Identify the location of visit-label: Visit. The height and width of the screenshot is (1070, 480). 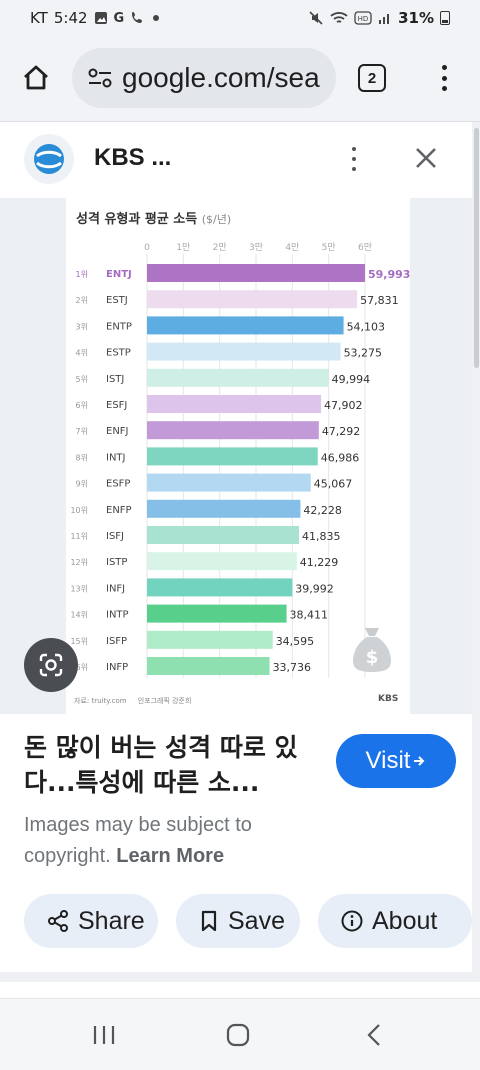
(388, 760).